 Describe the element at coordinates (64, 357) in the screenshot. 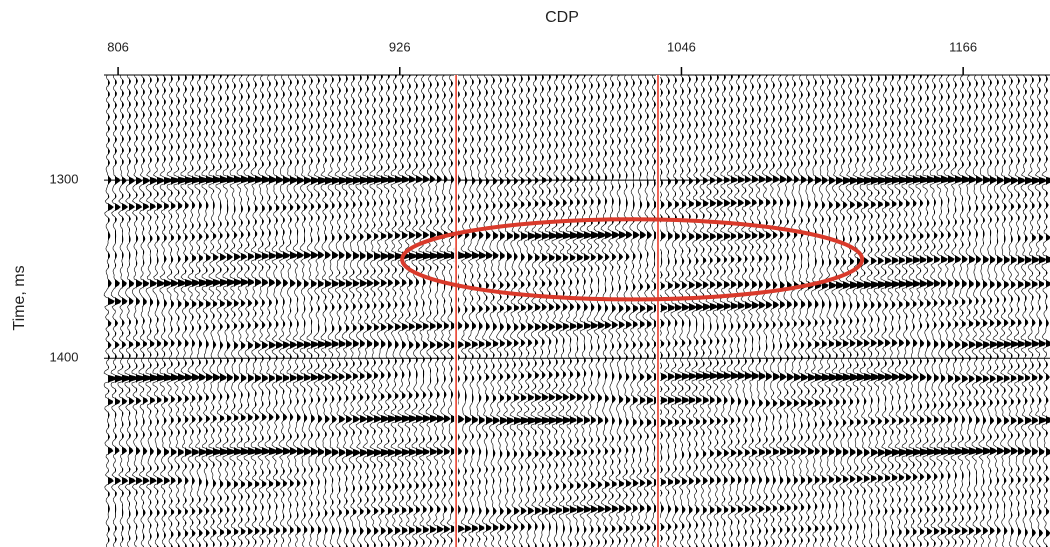

I see `y-tick-label: 1400` at that location.